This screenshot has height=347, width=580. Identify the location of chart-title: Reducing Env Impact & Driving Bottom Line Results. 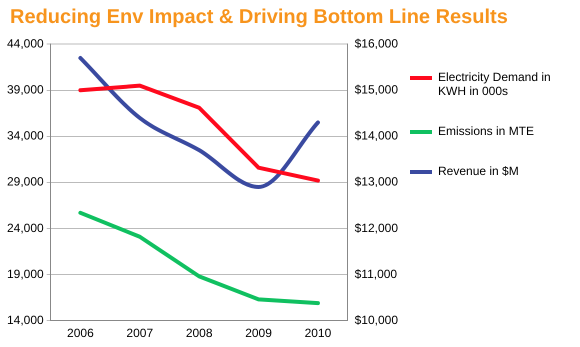
(259, 17).